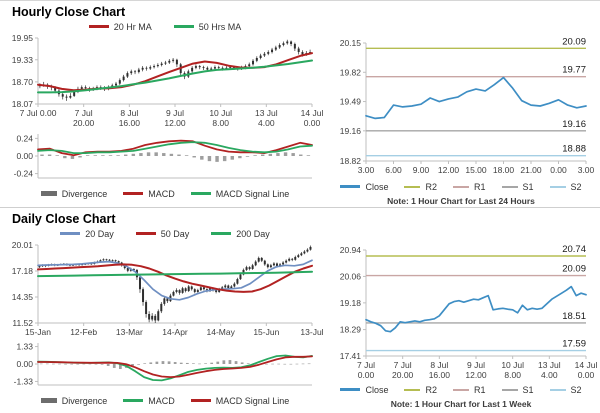 The height and width of the screenshot is (413, 600). Describe the element at coordinates (163, 364) in the screenshot. I see `daily-macd-chart: -1.33 0.00 1.33` at that location.